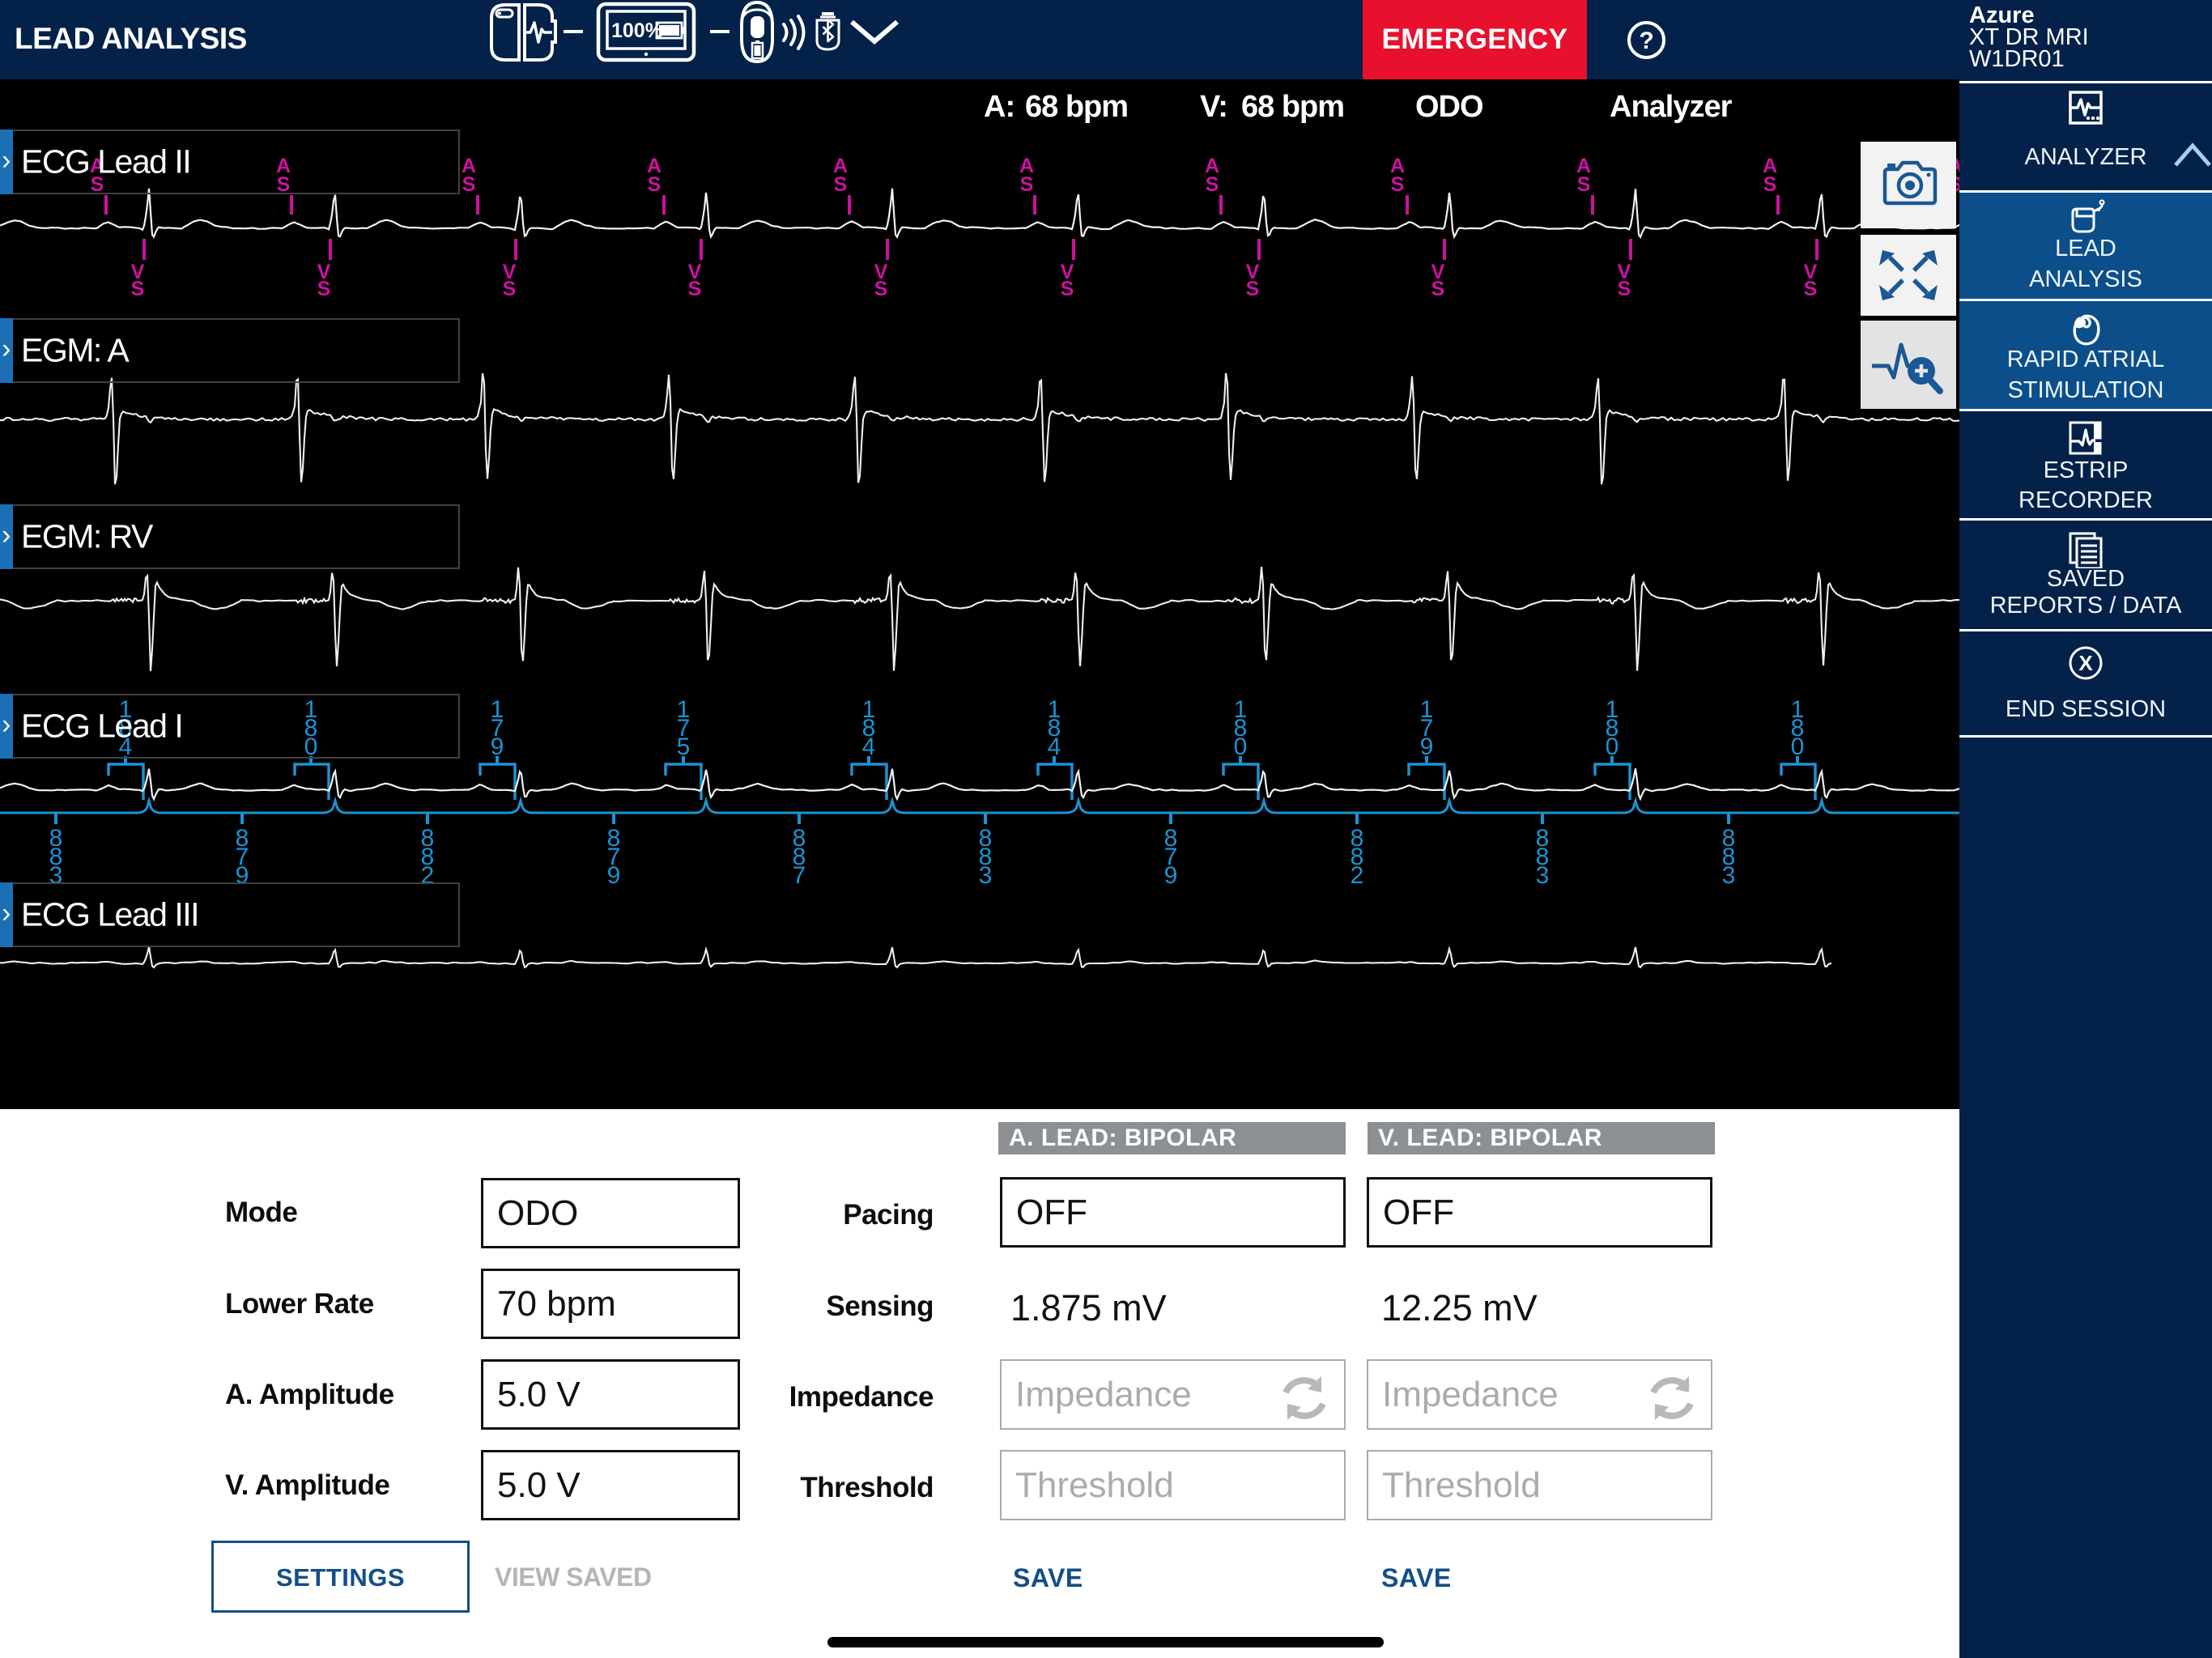 The height and width of the screenshot is (1658, 2212). I want to click on svg-text: 5, so click(684, 746).